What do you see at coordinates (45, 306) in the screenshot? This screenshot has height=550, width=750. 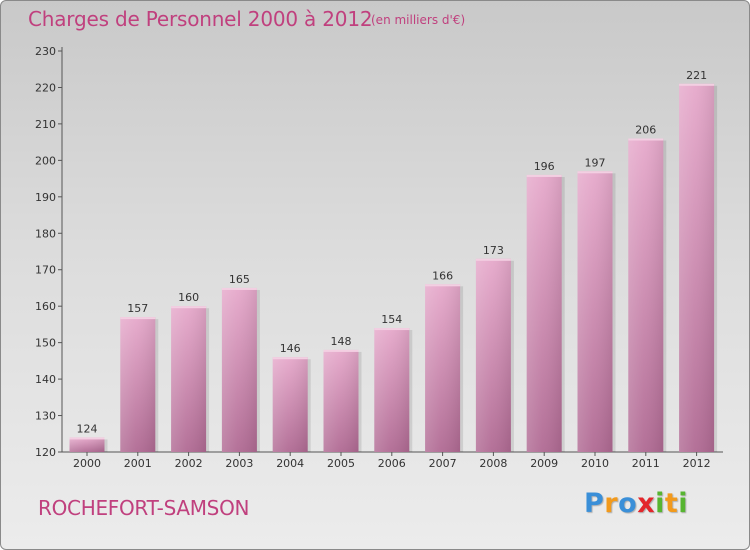 I see `y-tick-label: 160` at bounding box center [45, 306].